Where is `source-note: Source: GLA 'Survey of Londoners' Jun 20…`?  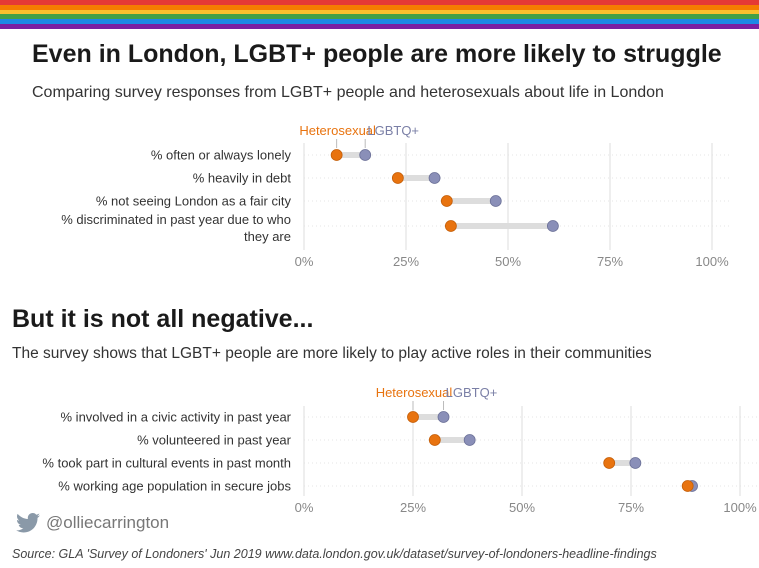 source-note: Source: GLA 'Survey of Londoners' Jun 20… is located at coordinates (334, 554).